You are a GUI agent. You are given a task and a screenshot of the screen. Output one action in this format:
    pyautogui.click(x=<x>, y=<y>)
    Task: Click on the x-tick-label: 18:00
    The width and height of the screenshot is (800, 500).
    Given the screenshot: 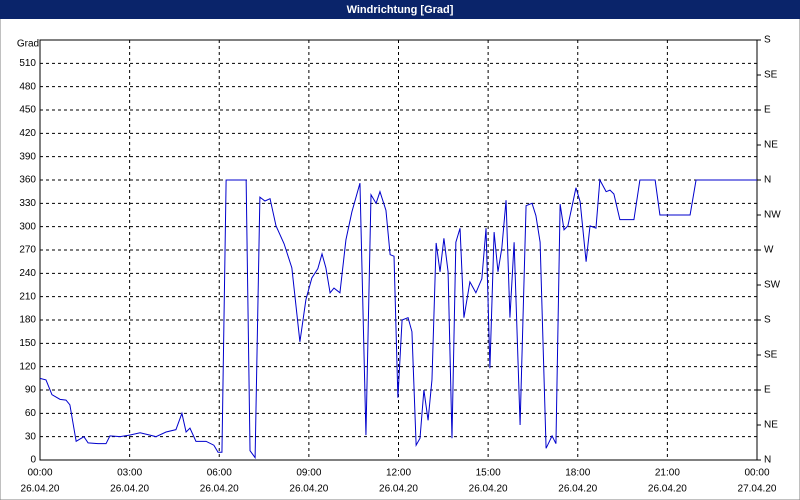 What is the action you would take?
    pyautogui.click(x=577, y=473)
    